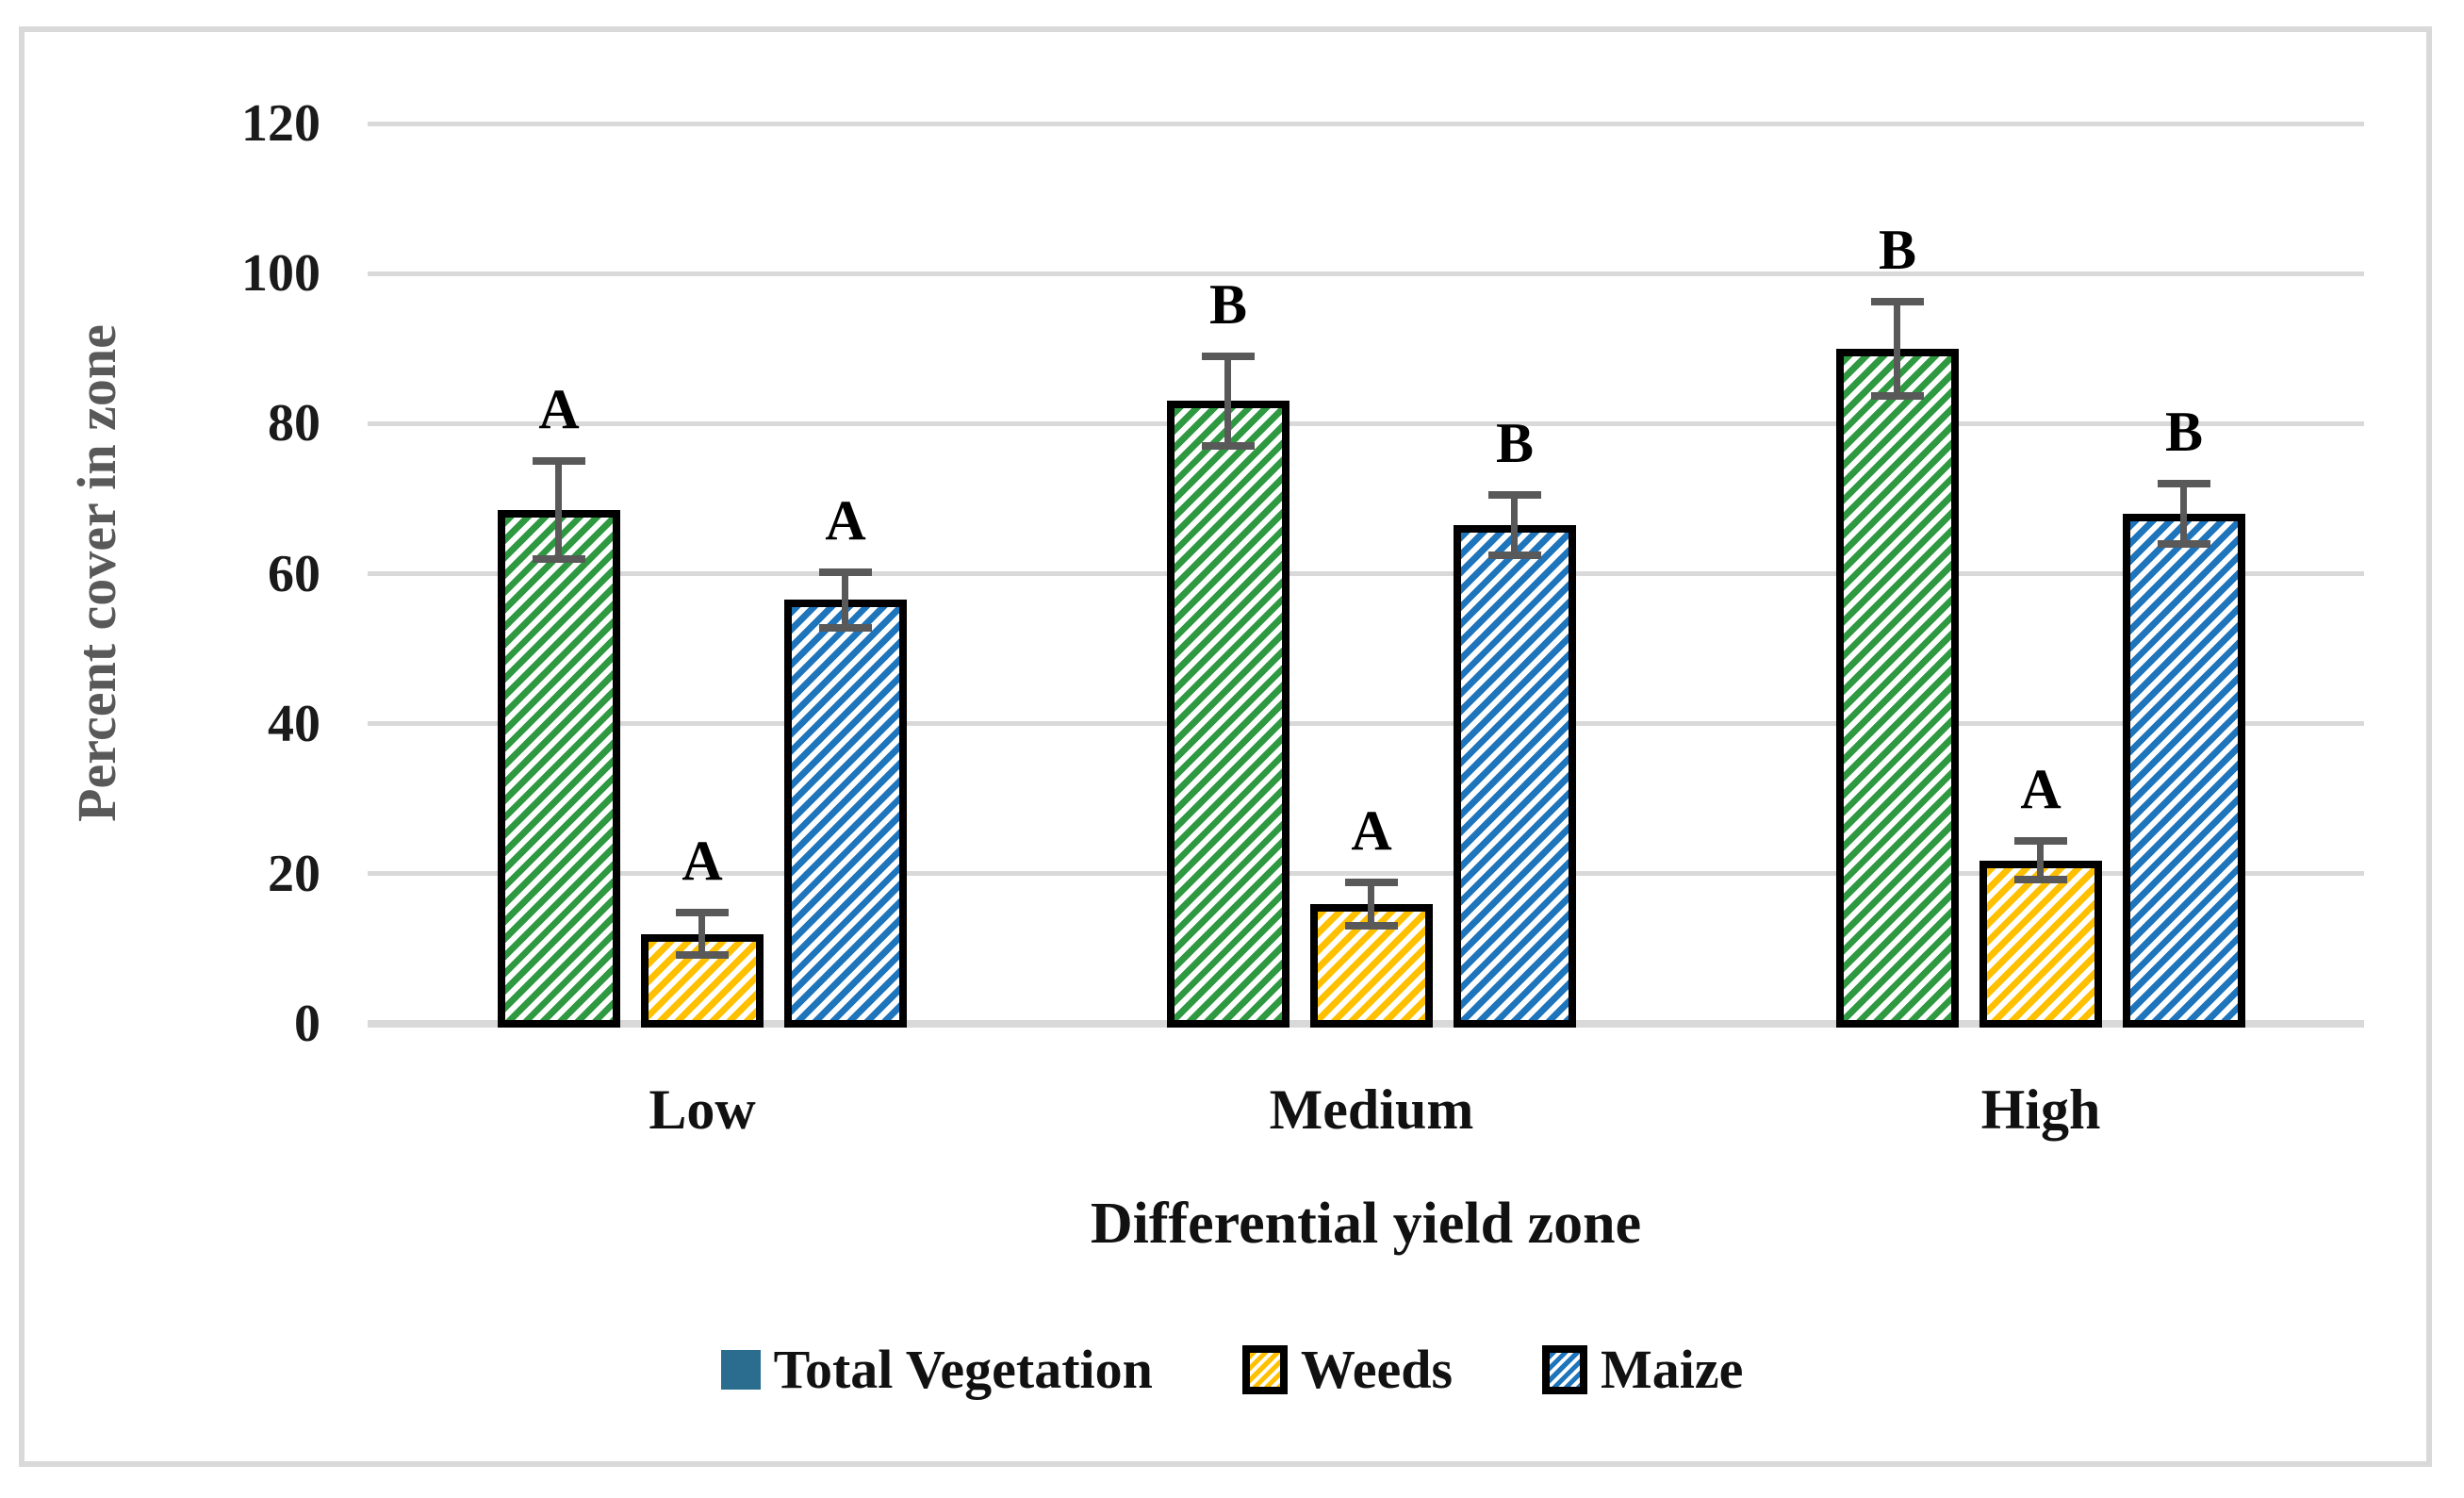  Describe the element at coordinates (294, 573) in the screenshot. I see `y-tick-label-60: 60` at that location.